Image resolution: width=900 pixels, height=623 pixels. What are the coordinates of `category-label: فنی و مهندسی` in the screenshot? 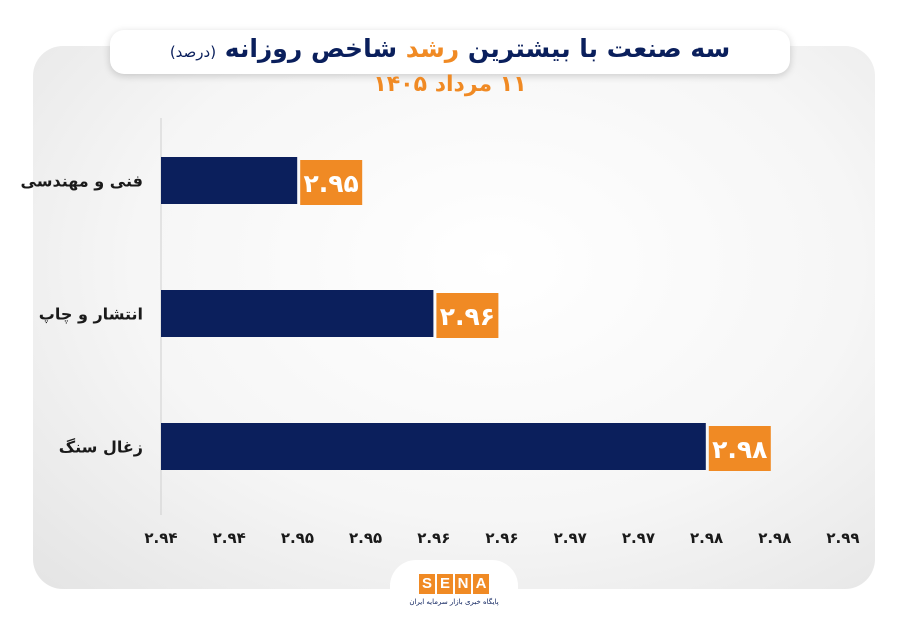 It's located at (82, 181).